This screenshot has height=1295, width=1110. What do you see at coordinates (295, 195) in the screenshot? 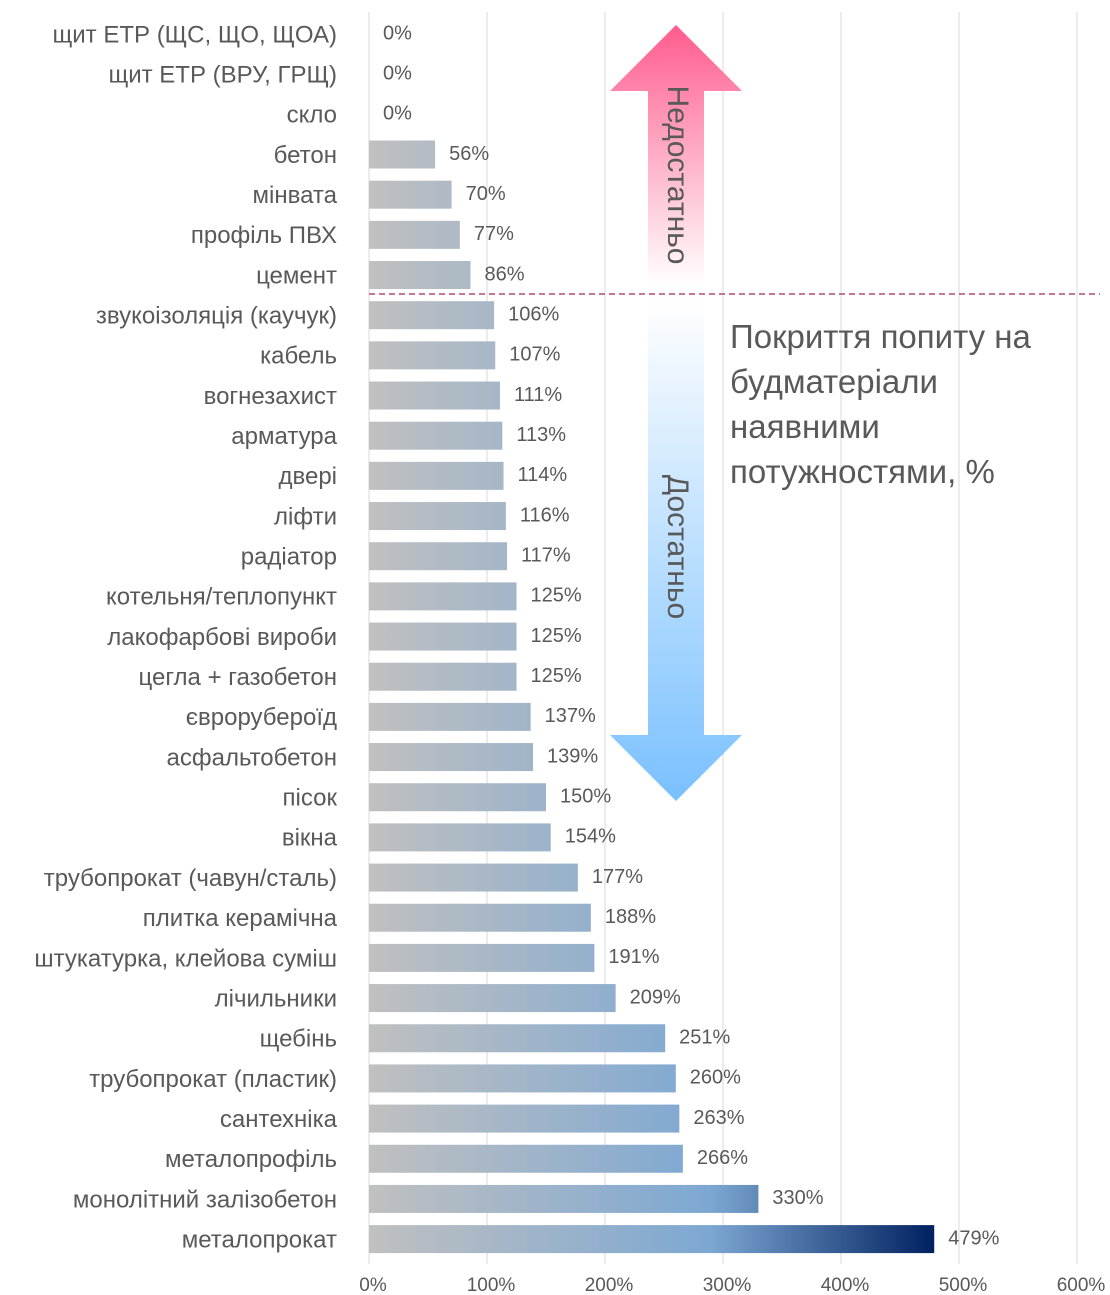
I see `y-tick-label: мінвата` at bounding box center [295, 195].